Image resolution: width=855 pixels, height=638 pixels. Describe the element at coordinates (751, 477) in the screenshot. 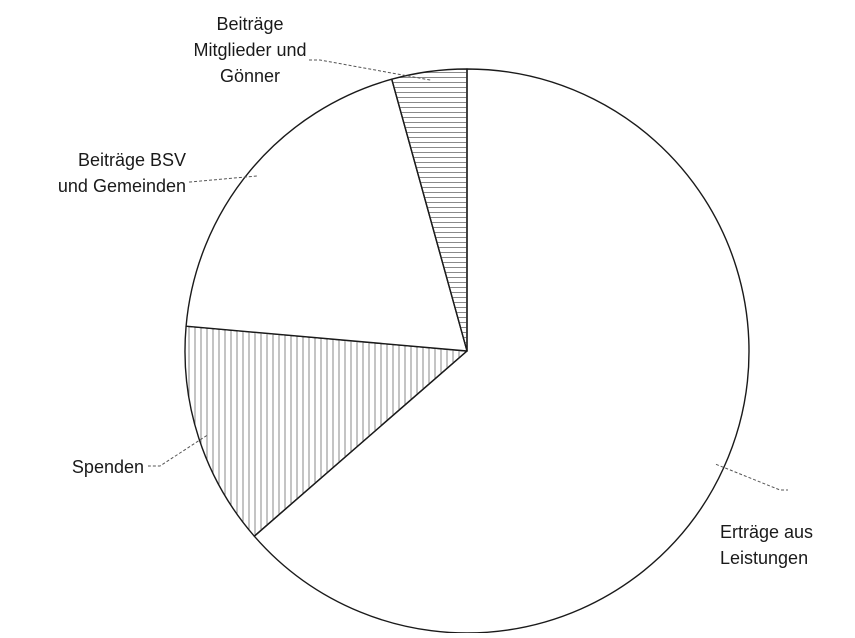

I see `leader-line-ertraege-aus-leistungen` at that location.